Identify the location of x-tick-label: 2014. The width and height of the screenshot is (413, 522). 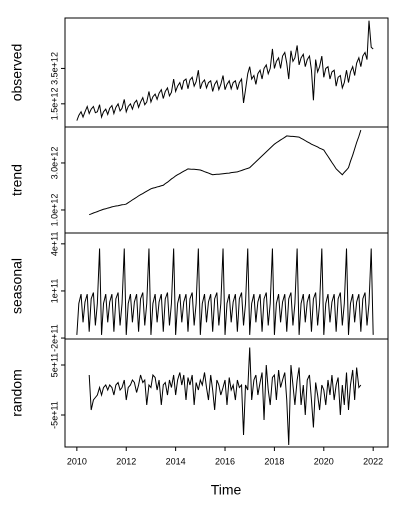
(176, 461).